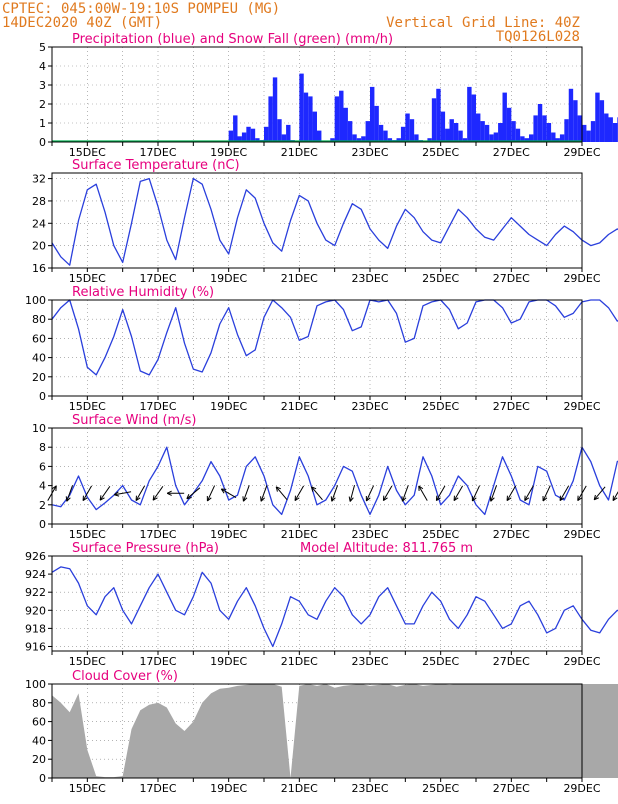  I want to click on x-tick-label: 25DEC, so click(440, 278).